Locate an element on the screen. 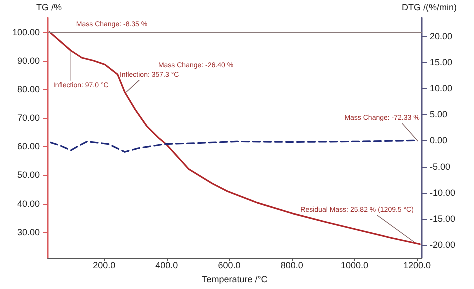  y-tick-label: 90.00 is located at coordinates (28, 61).